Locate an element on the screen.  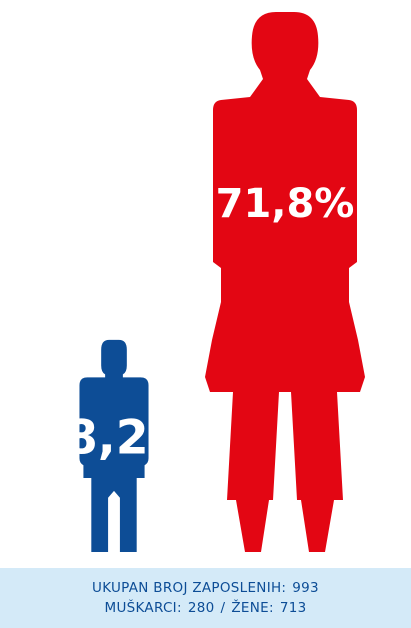
total-employees-label: UKUPAN BROJ ZAPOSLENIH: is located at coordinates (189, 588).